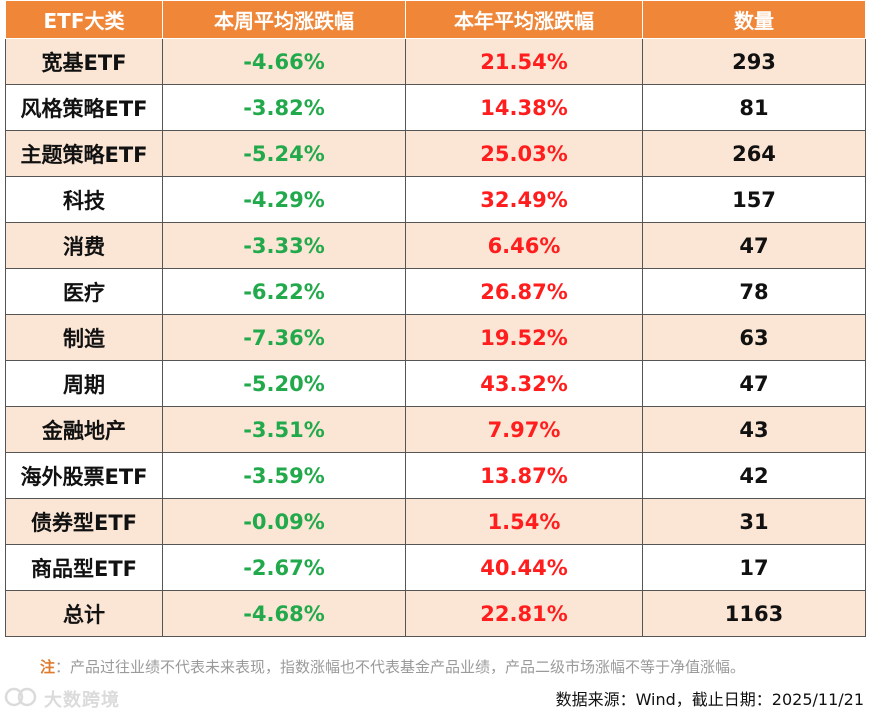  What do you see at coordinates (524, 291) in the screenshot?
I see `cell-year-change: 26.87%` at bounding box center [524, 291].